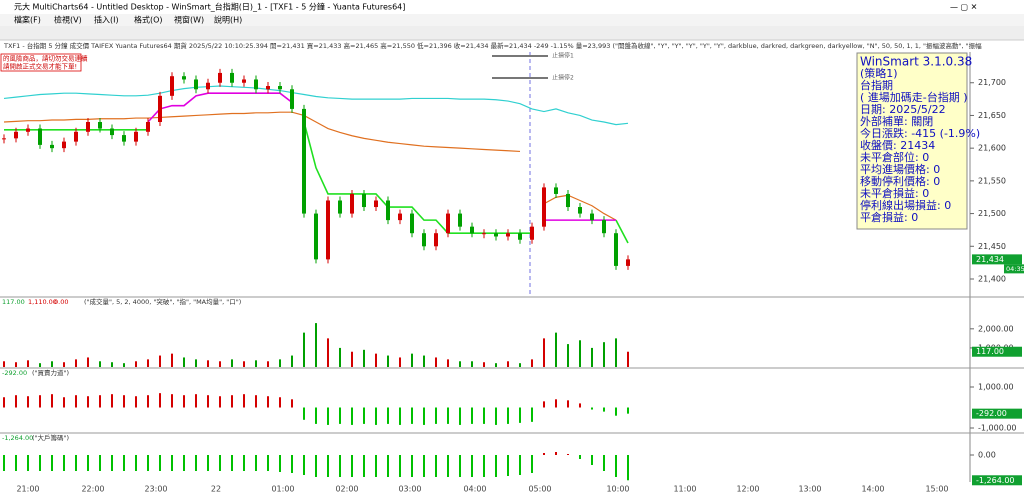  What do you see at coordinates (40, 66) in the screenshot?
I see `warning-text: 請開啟正式交易才能下單!` at bounding box center [40, 66].